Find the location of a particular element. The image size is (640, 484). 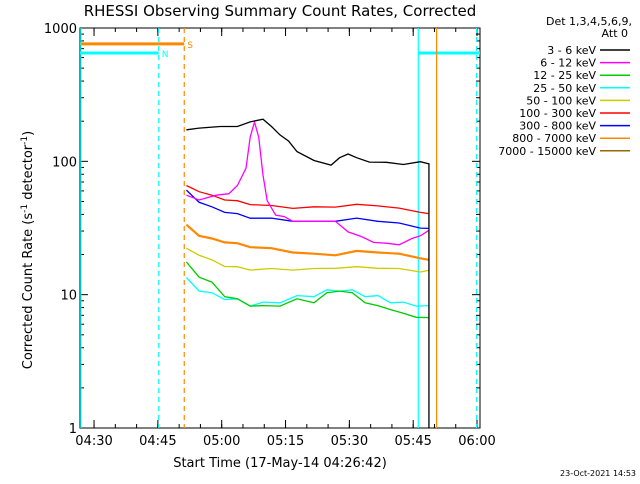

y-tick-label: 10 is located at coordinates (68, 296).